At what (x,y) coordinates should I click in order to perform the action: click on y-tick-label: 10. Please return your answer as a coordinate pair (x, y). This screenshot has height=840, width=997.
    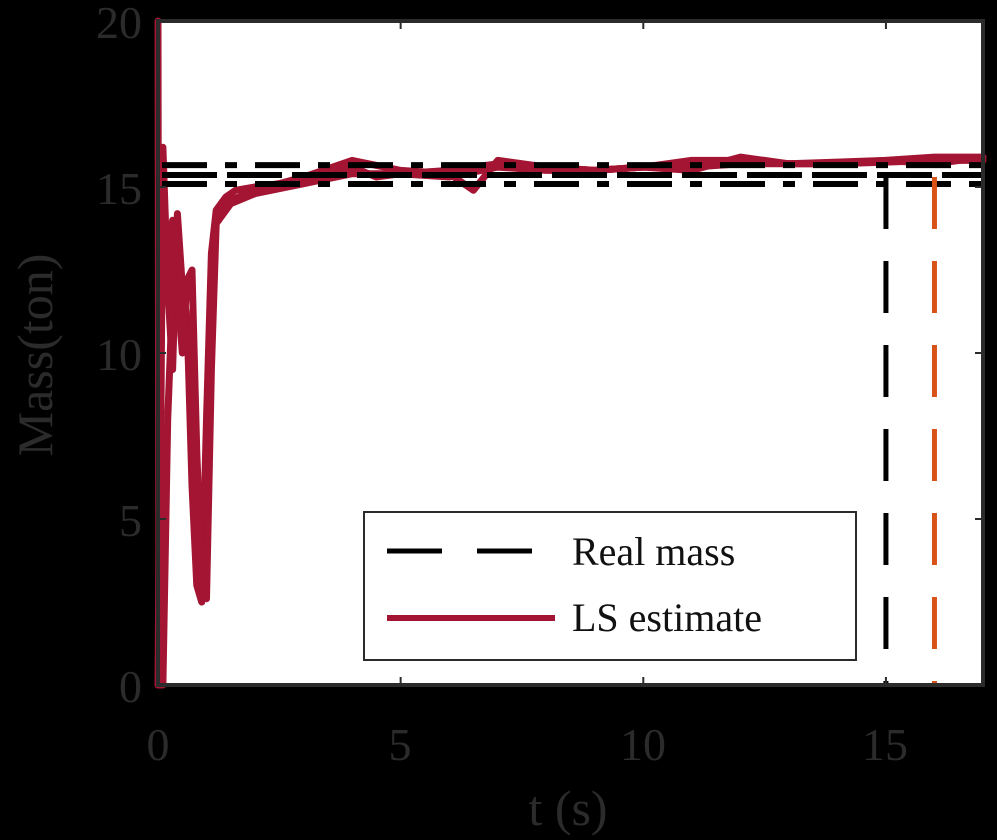
    Looking at the image, I should click on (119, 354).